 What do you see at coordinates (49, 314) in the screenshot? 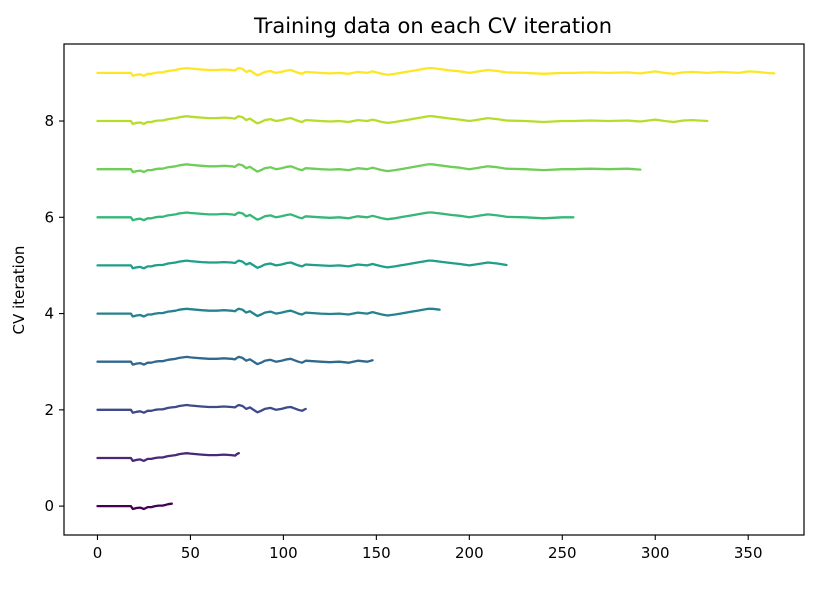
I see `y-tick-label: 4` at bounding box center [49, 314].